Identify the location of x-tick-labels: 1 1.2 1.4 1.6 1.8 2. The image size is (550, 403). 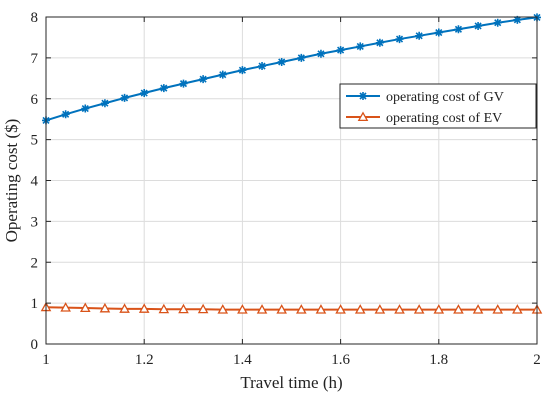
(291, 360).